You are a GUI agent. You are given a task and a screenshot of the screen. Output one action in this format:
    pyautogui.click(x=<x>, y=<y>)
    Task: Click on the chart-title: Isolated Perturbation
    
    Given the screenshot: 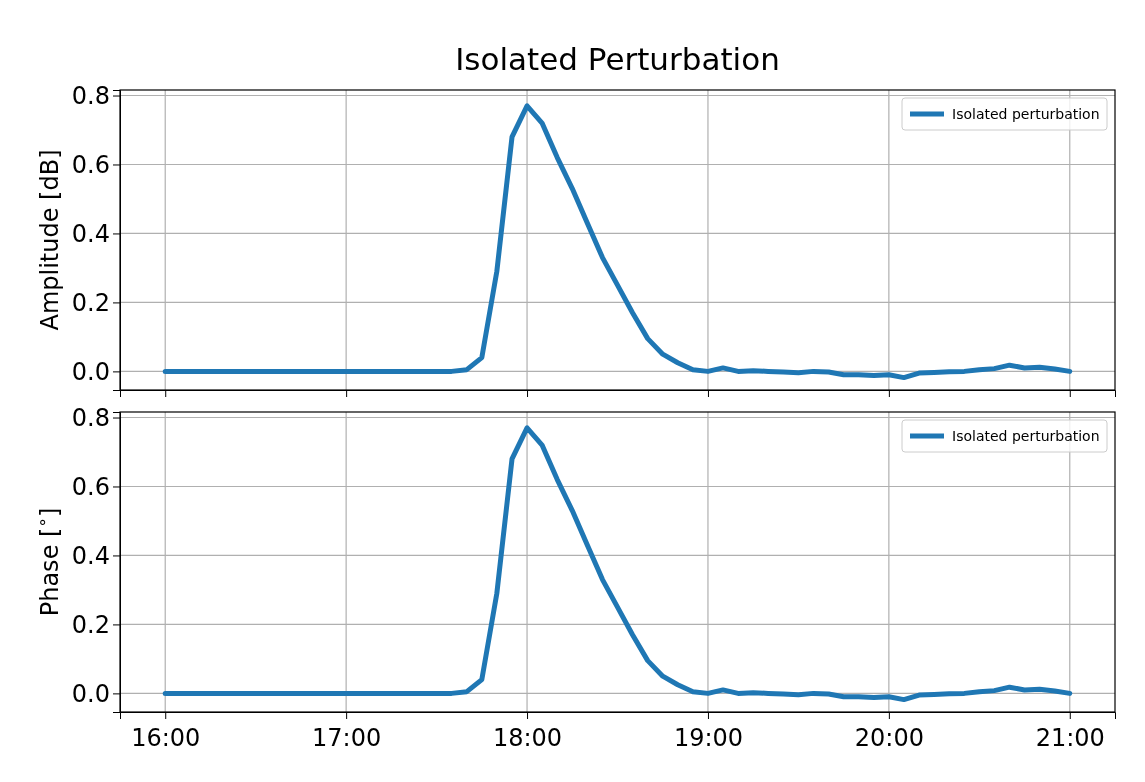 What is the action you would take?
    pyautogui.click(x=617, y=59)
    